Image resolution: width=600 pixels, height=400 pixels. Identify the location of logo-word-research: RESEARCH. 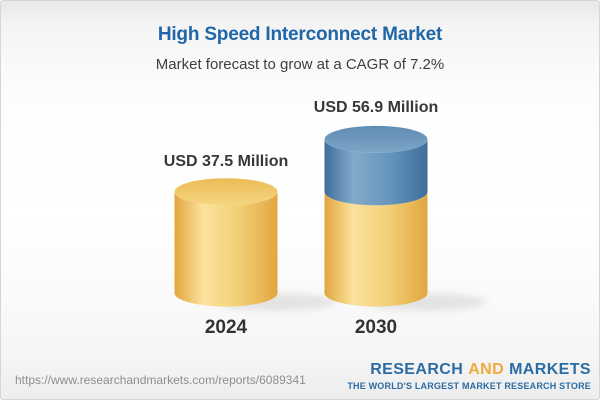
(417, 369).